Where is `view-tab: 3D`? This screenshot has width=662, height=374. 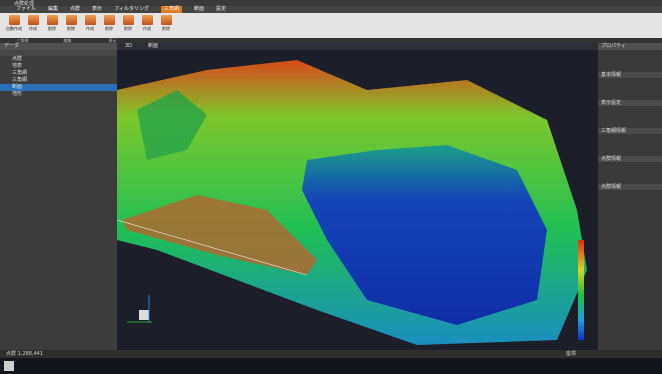
view-tab: 3D is located at coordinates (129, 46).